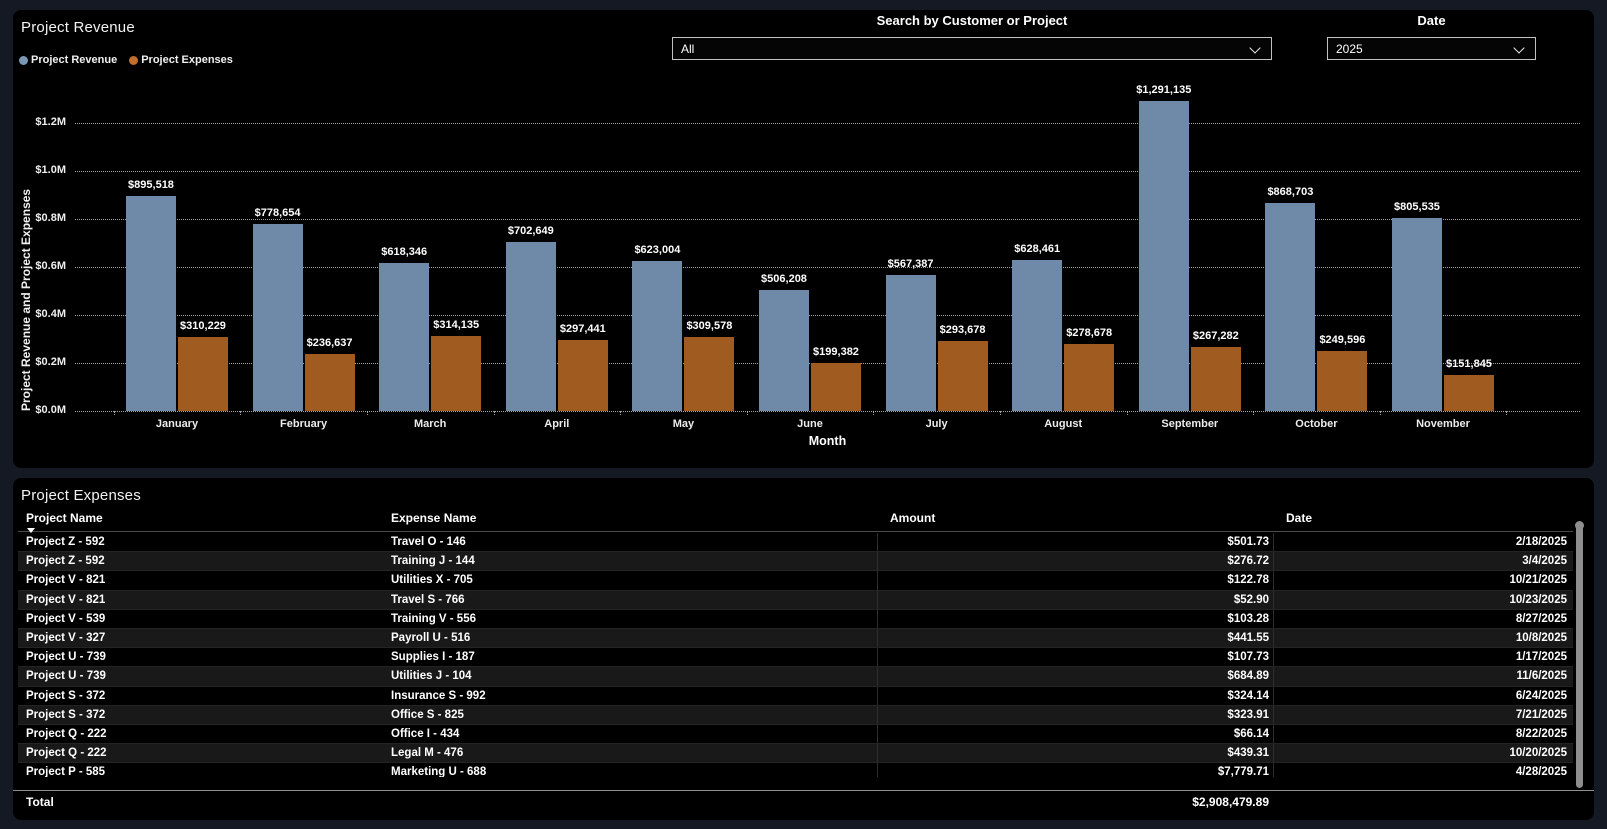 The width and height of the screenshot is (1607, 829). Describe the element at coordinates (1089, 333) in the screenshot. I see `bar-value-label: $278,678` at that location.